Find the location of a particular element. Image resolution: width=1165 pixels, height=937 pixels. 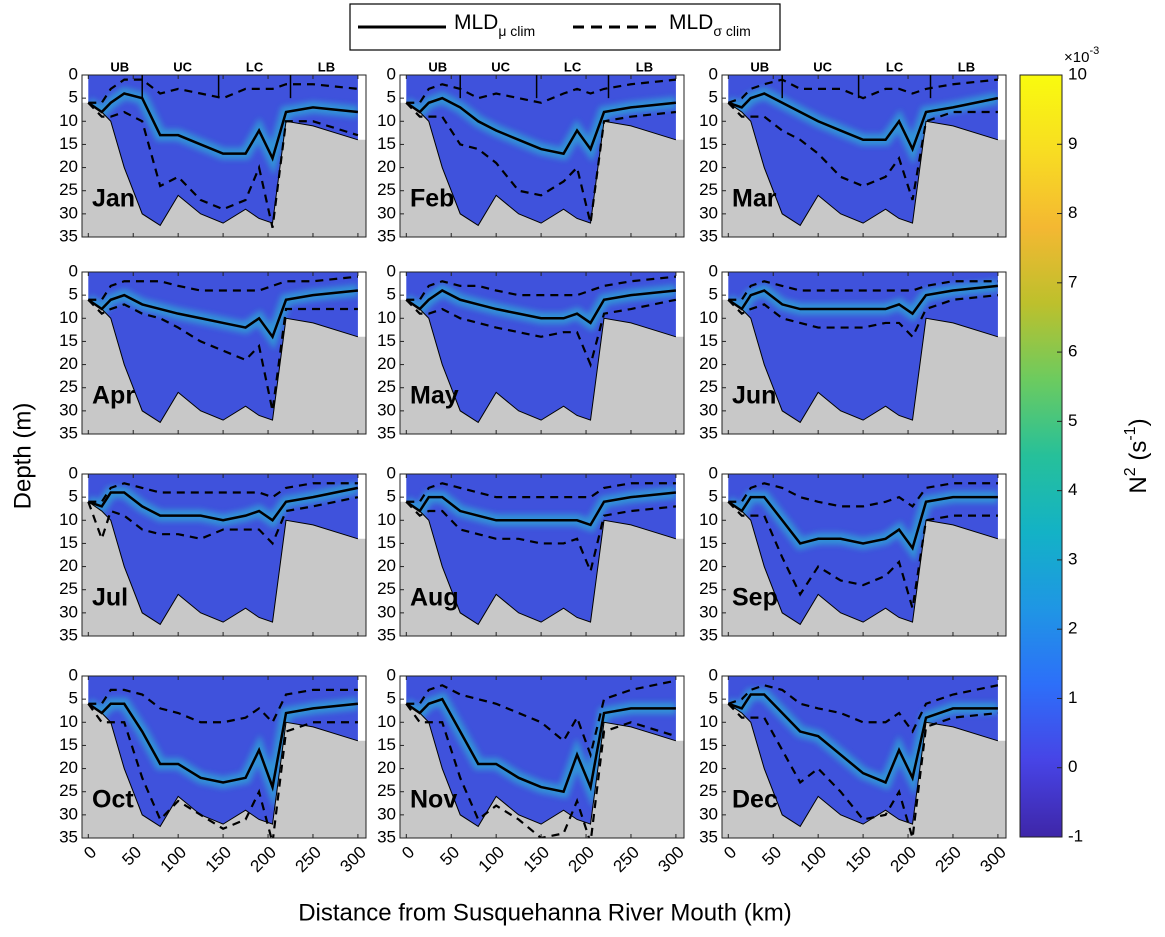

panel: Sep 0 5 10 15 20 25 30 35 is located at coordinates (853, 553).